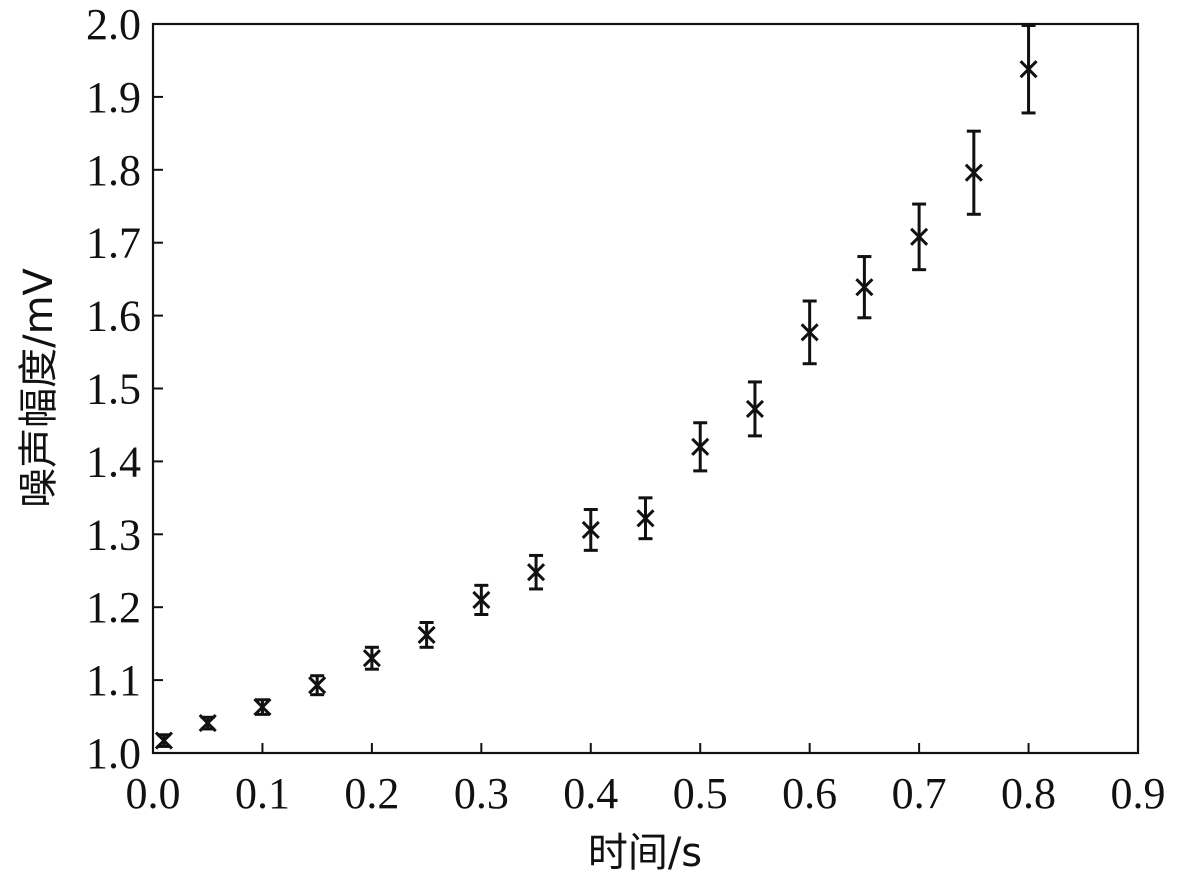 The height and width of the screenshot is (881, 1181). What do you see at coordinates (645, 853) in the screenshot?
I see `x-axis-title: 时间/s` at bounding box center [645, 853].